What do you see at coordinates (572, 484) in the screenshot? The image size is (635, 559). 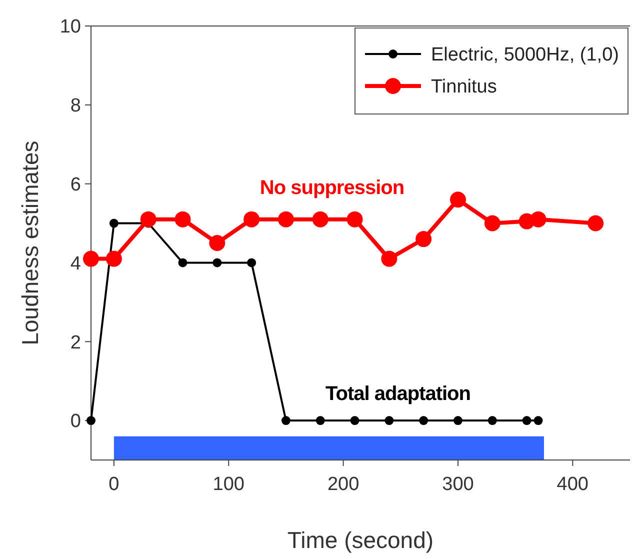 I see `x-tick-label: 400` at bounding box center [572, 484].